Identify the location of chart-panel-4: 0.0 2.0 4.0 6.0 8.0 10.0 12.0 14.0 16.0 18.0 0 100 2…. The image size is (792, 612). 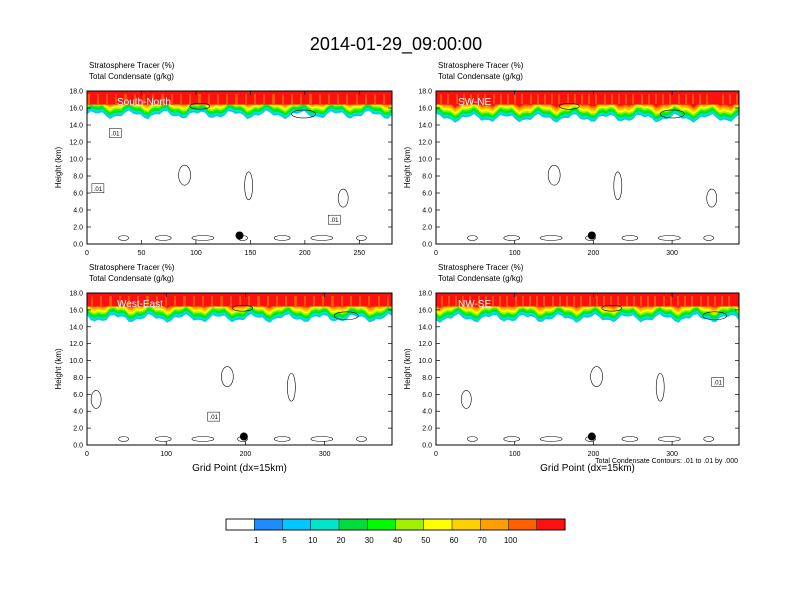
(571, 368).